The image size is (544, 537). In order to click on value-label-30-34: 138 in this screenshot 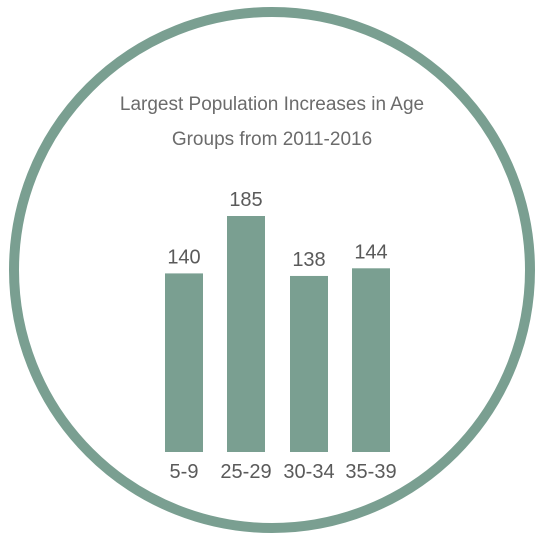, I will do `click(308, 260)`.